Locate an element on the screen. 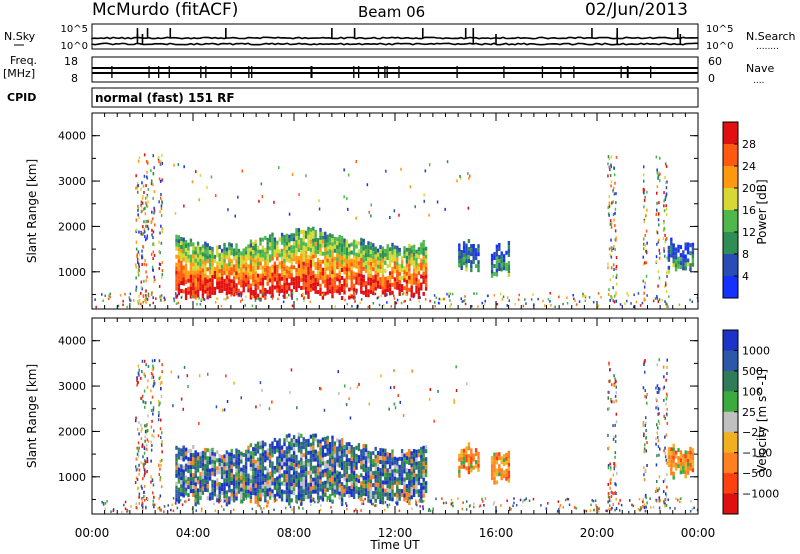 Image resolution: width=800 pixels, height=554 pixels. power-range-axis-label: Slant Range [km] is located at coordinates (32, 211).